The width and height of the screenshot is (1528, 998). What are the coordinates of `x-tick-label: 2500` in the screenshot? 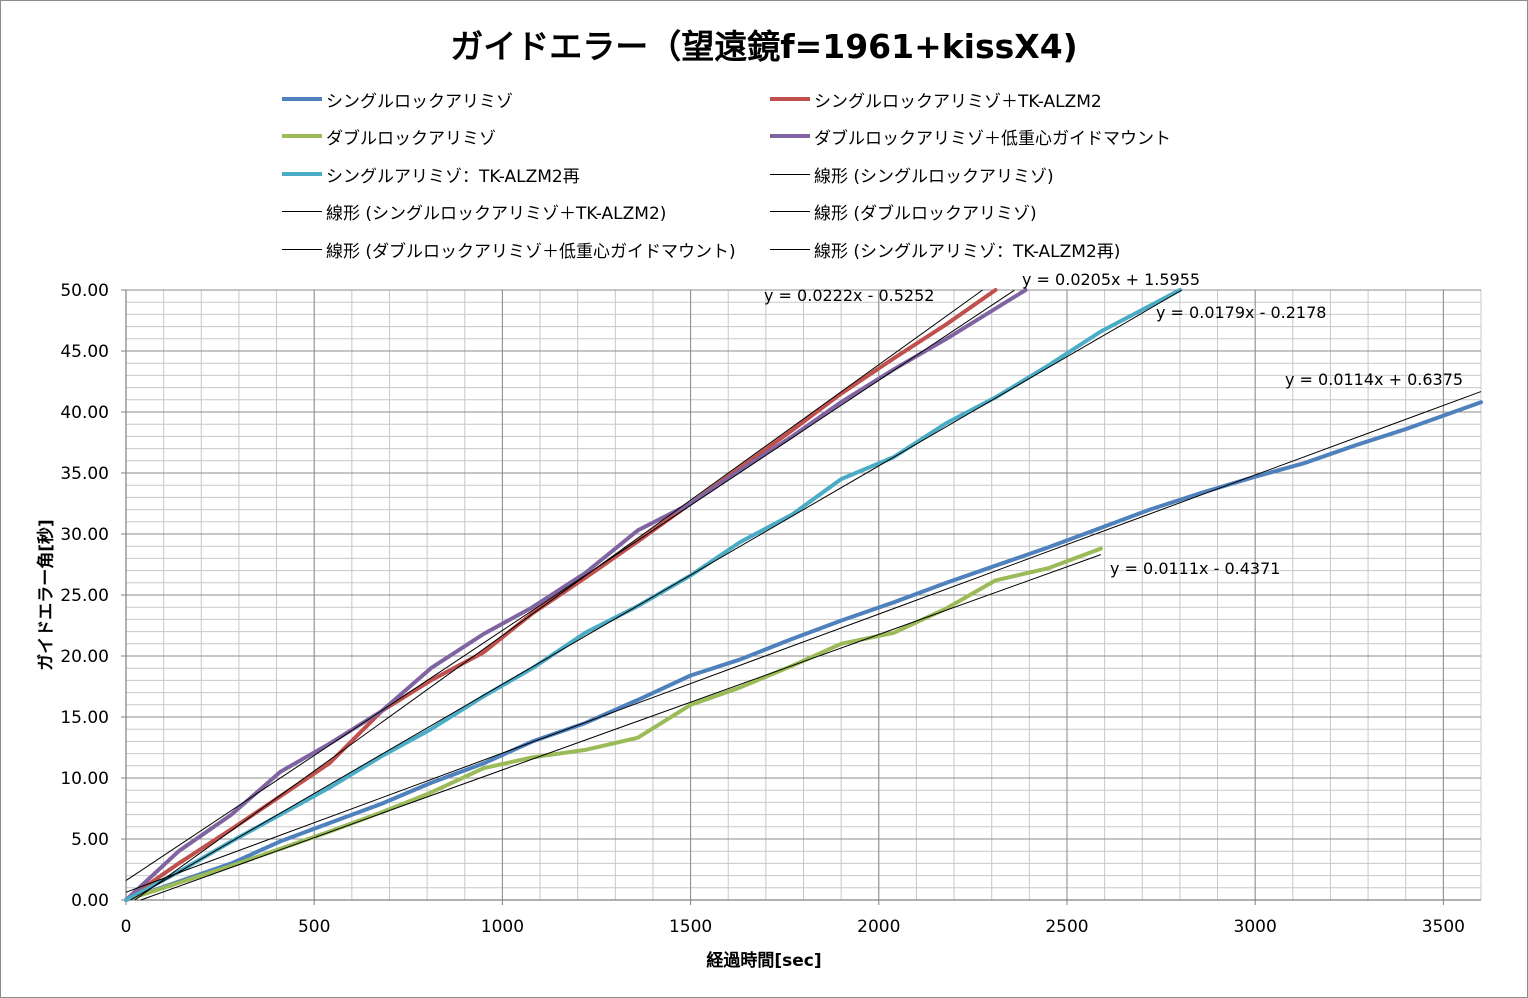 It's located at (1066, 927).